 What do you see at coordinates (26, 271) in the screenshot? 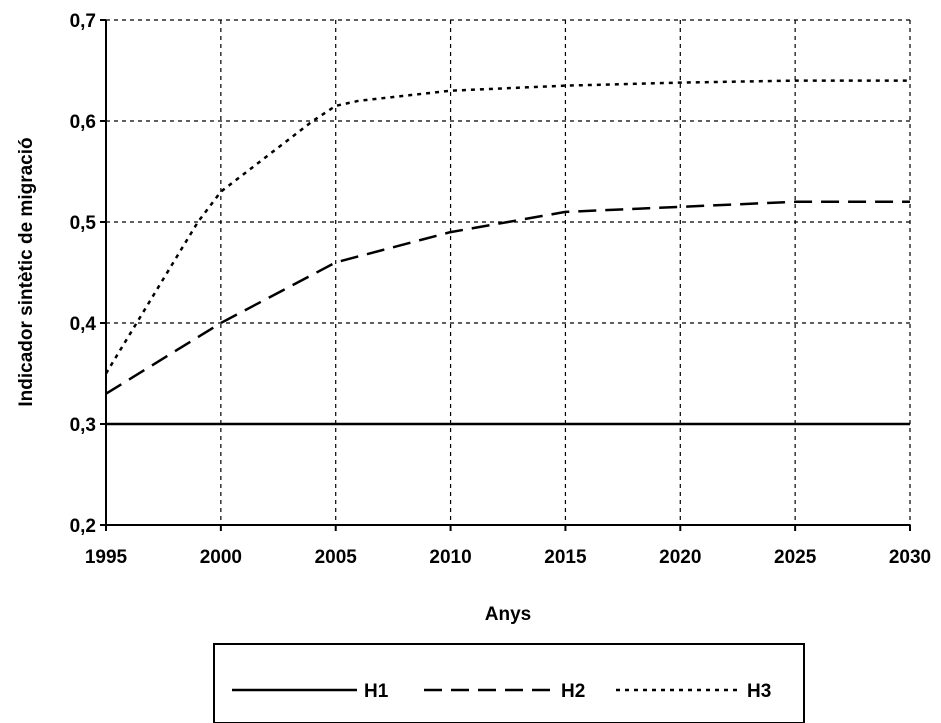
I see `y-axis-title: Indicador sintètic de migració` at bounding box center [26, 271].